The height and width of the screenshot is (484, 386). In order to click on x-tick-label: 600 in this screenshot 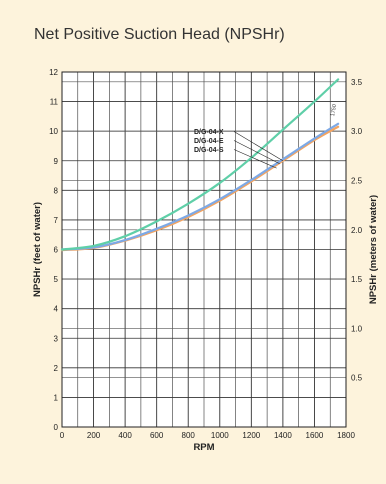, I will do `click(157, 435)`.